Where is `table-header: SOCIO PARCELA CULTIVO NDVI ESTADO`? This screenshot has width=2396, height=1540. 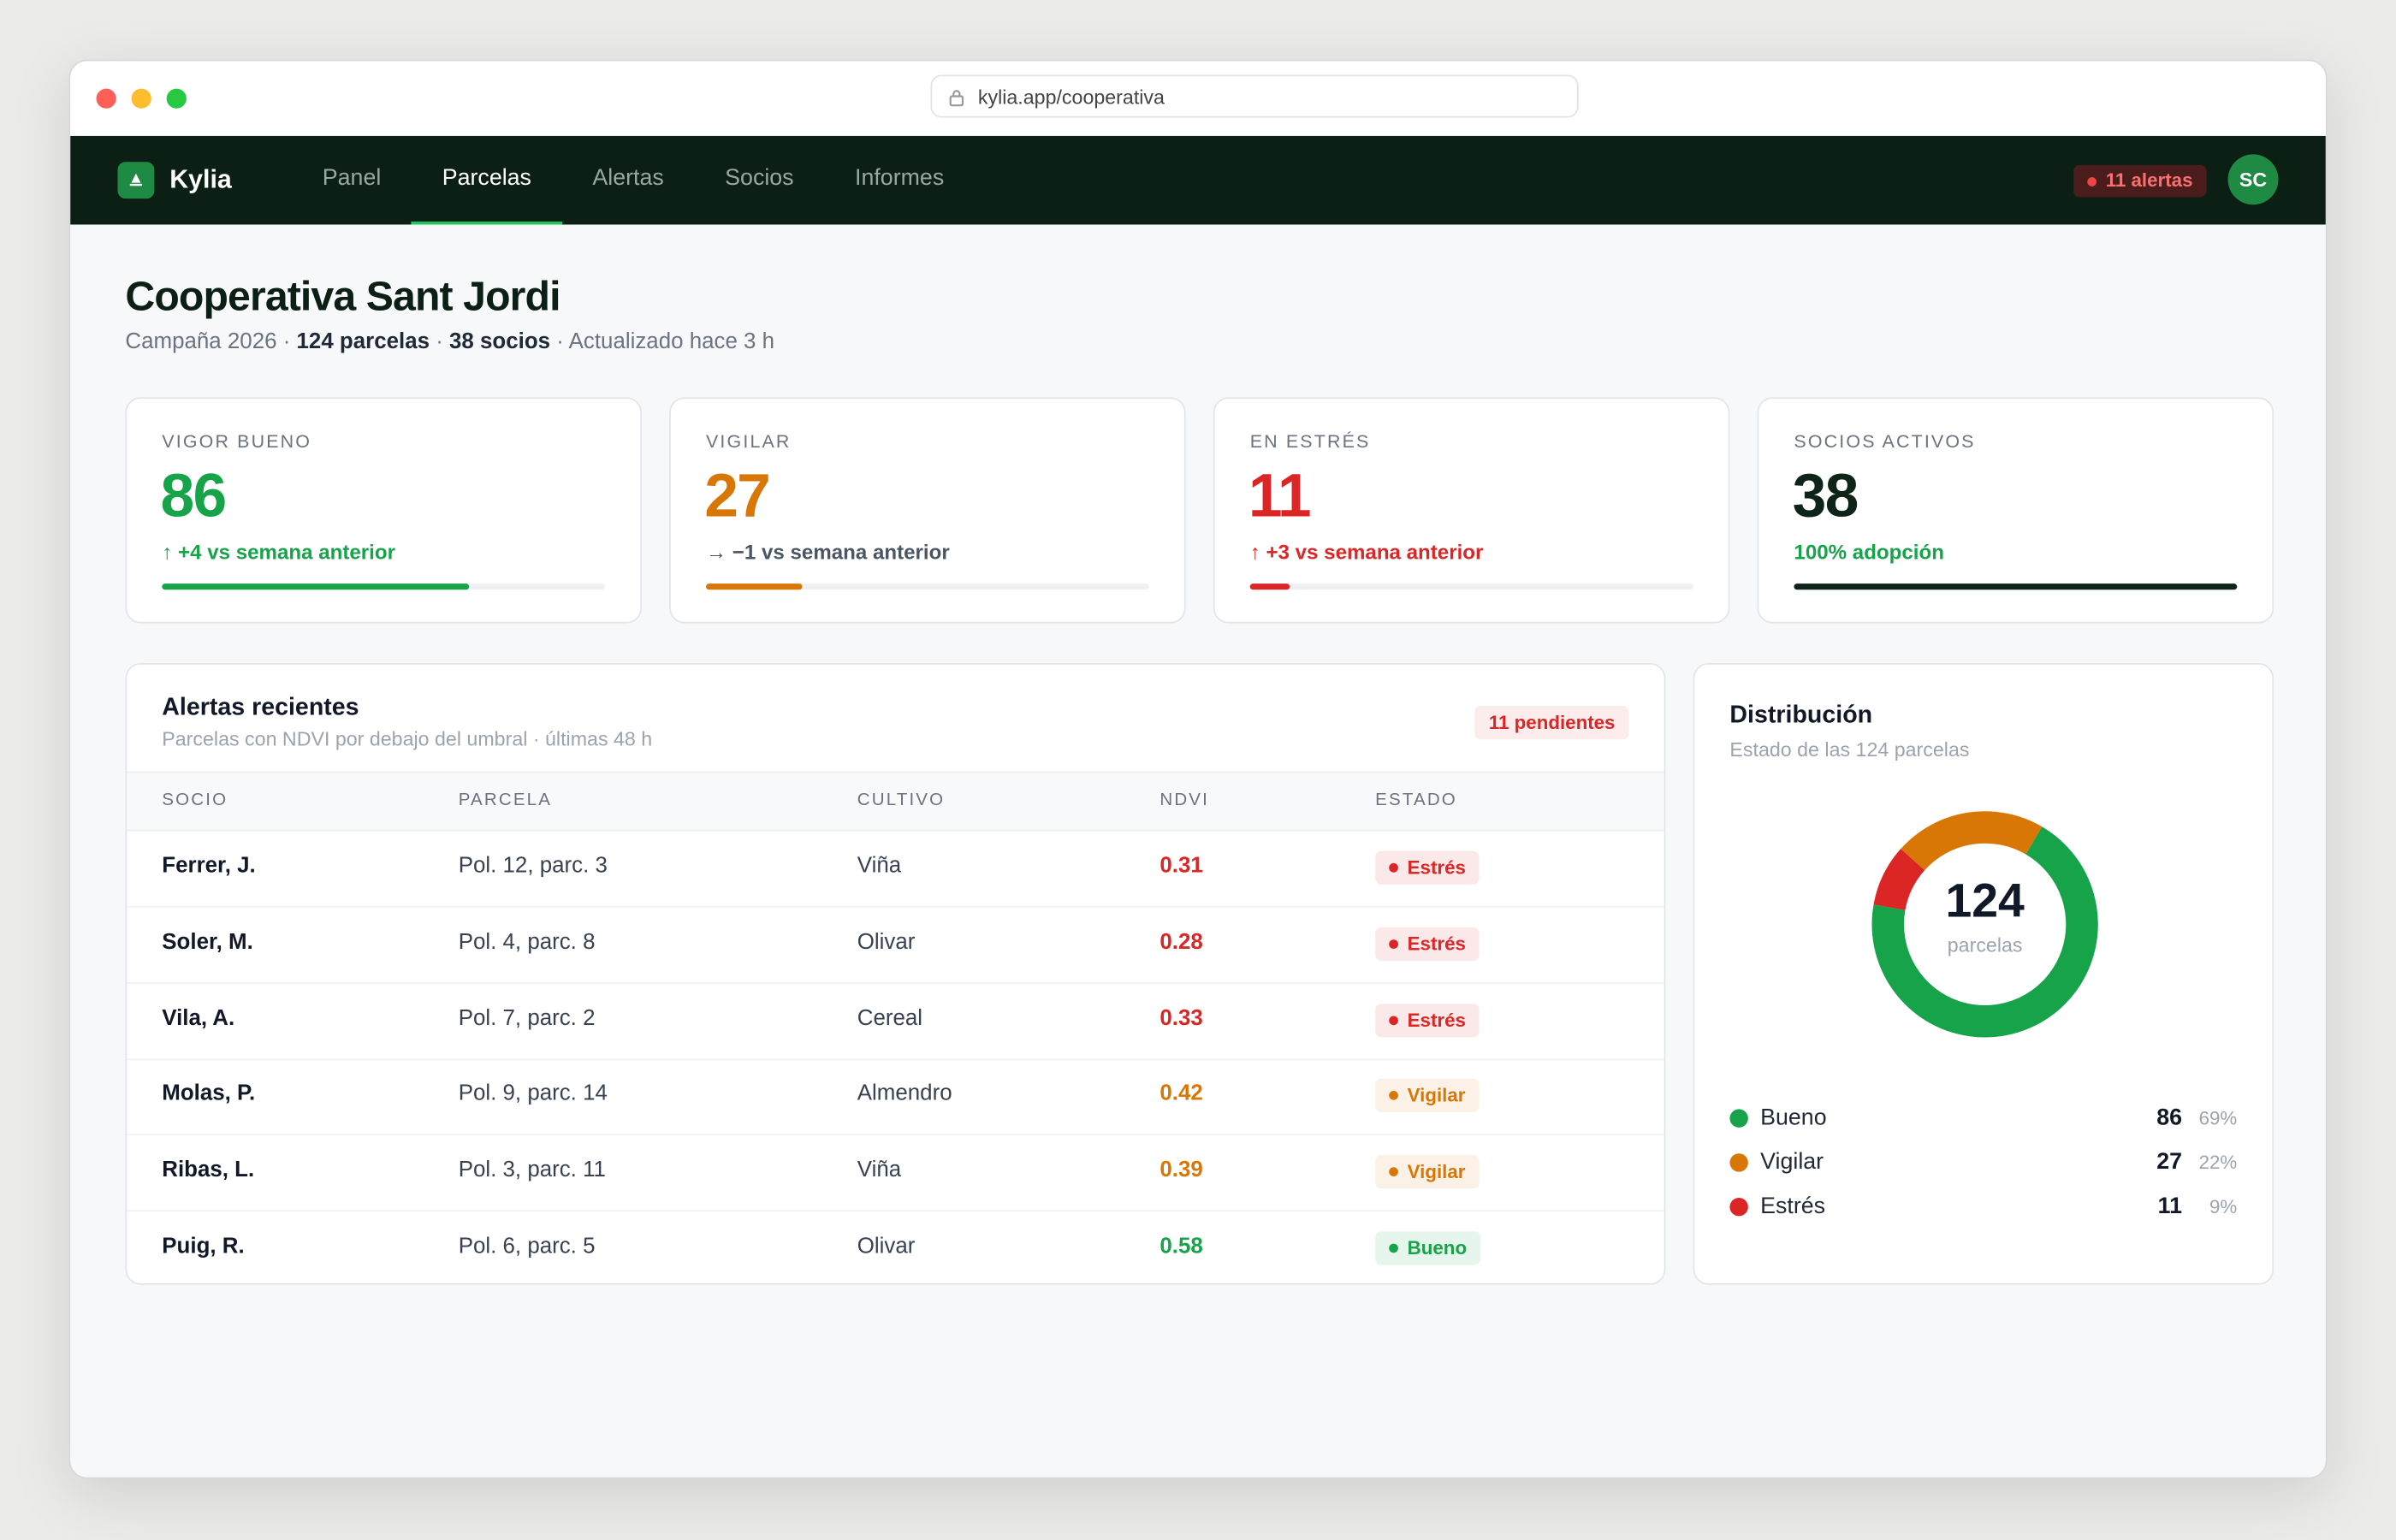 table-header: SOCIO PARCELA CULTIVO NDVI ESTADO is located at coordinates (895, 801).